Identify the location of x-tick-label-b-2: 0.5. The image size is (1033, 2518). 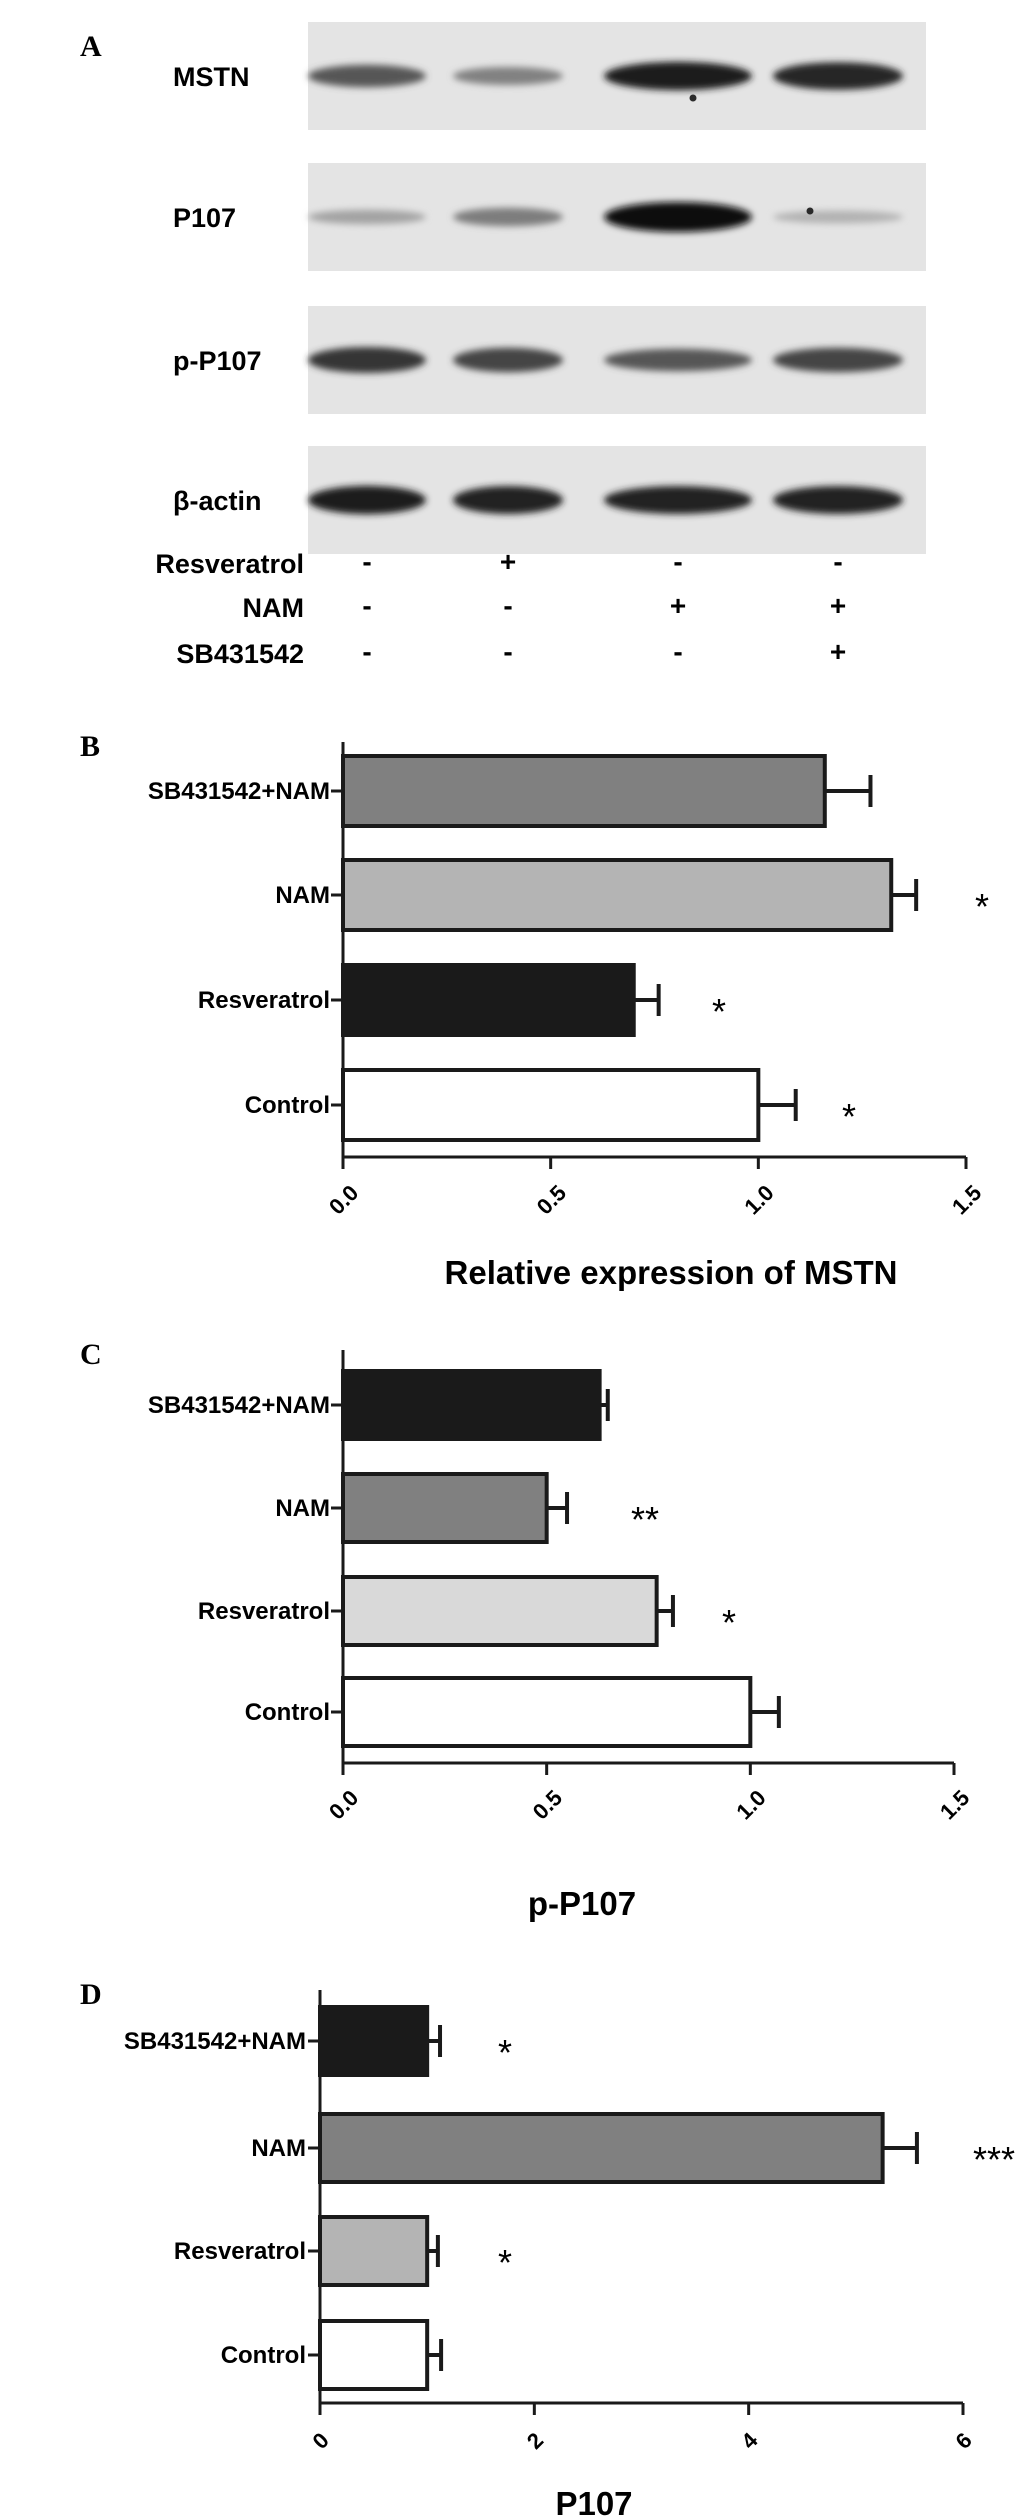
(551, 1199).